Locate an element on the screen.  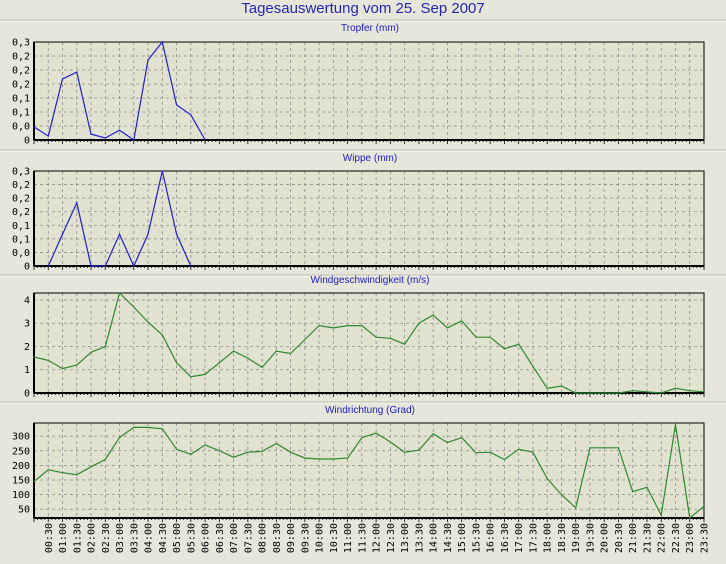
x-tick-label: 05:30 is located at coordinates (191, 538).